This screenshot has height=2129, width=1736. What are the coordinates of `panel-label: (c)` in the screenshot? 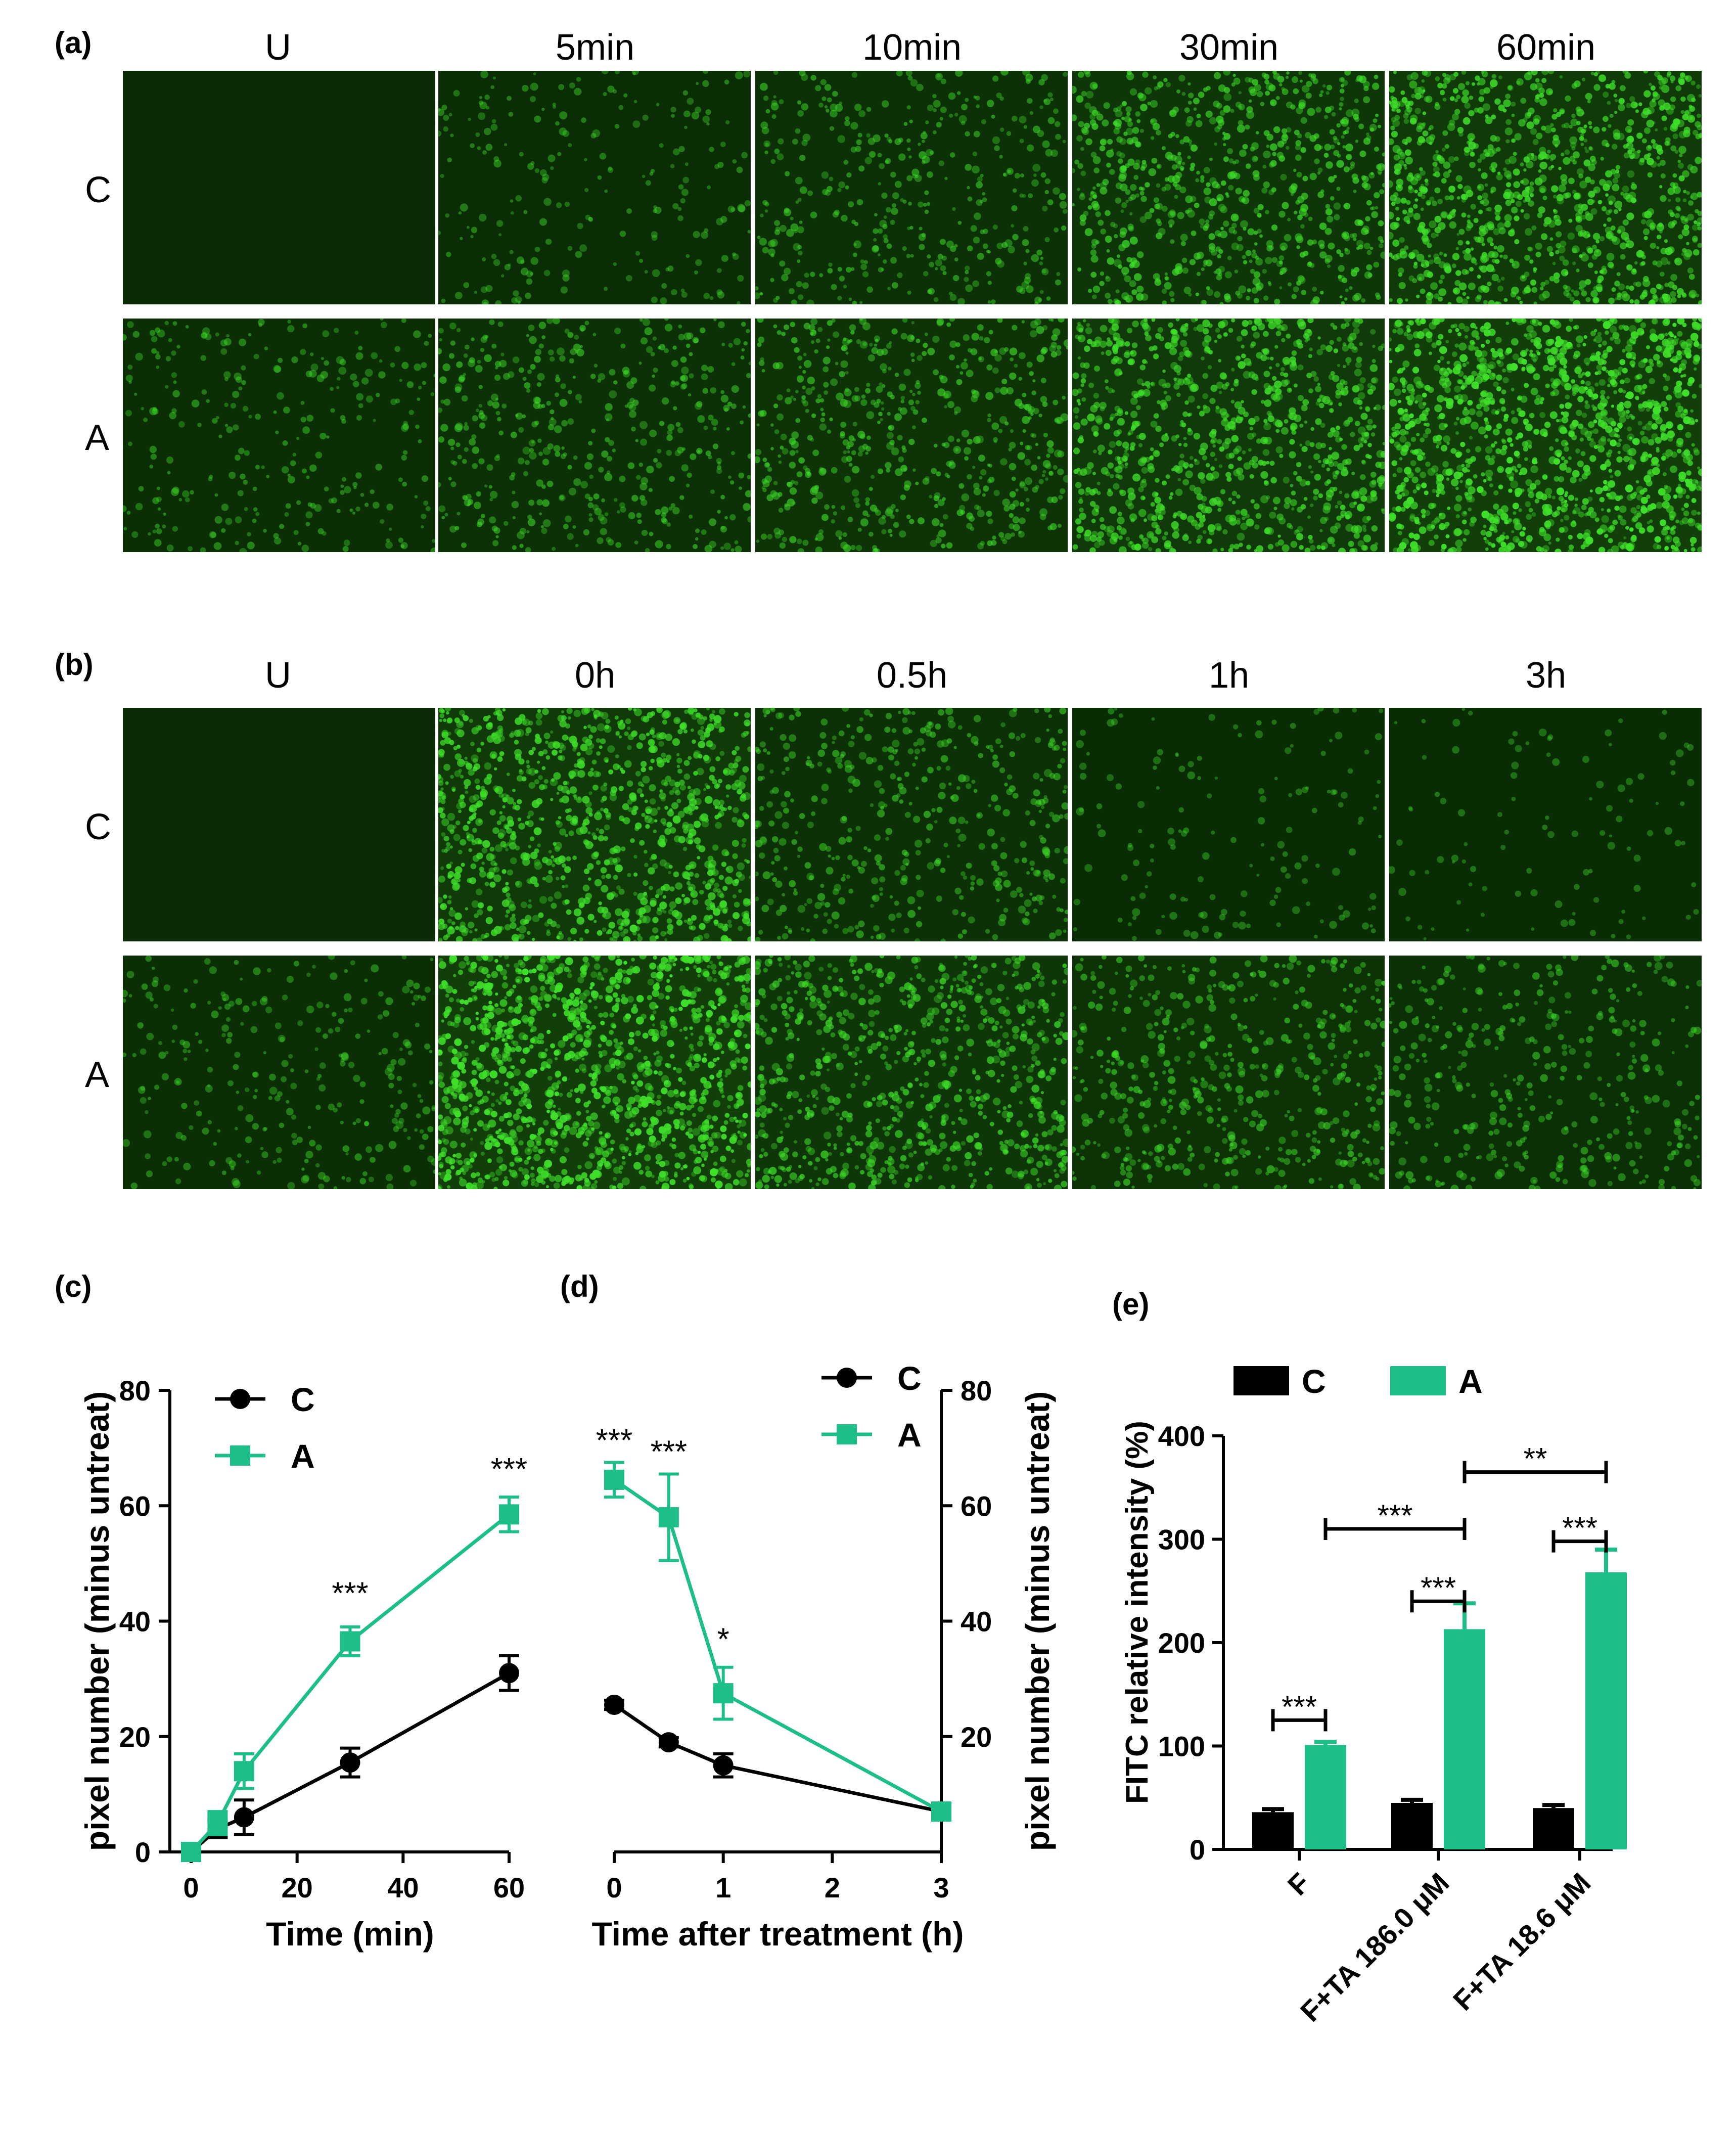 It's located at (73, 1287).